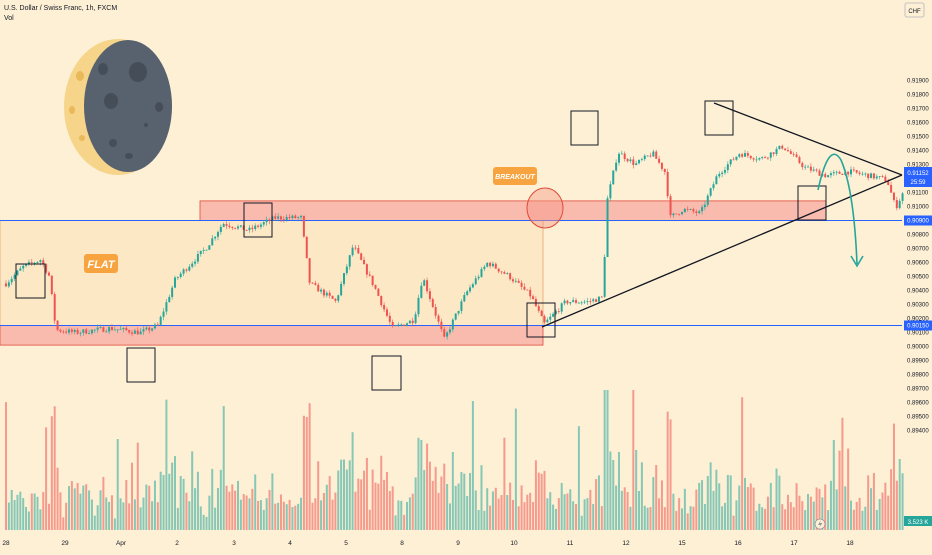 The height and width of the screenshot is (555, 932). Describe the element at coordinates (61, 8) in the screenshot. I see `symbol-title: U.S. Dollar / Swiss Franc, 1h, FXCM` at that location.